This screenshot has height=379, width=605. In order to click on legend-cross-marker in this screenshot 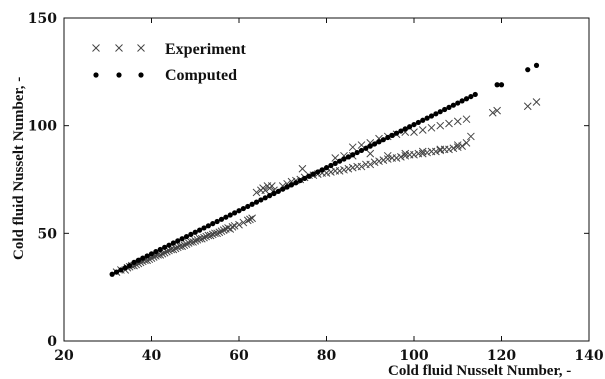, I will do `click(141, 48)`.